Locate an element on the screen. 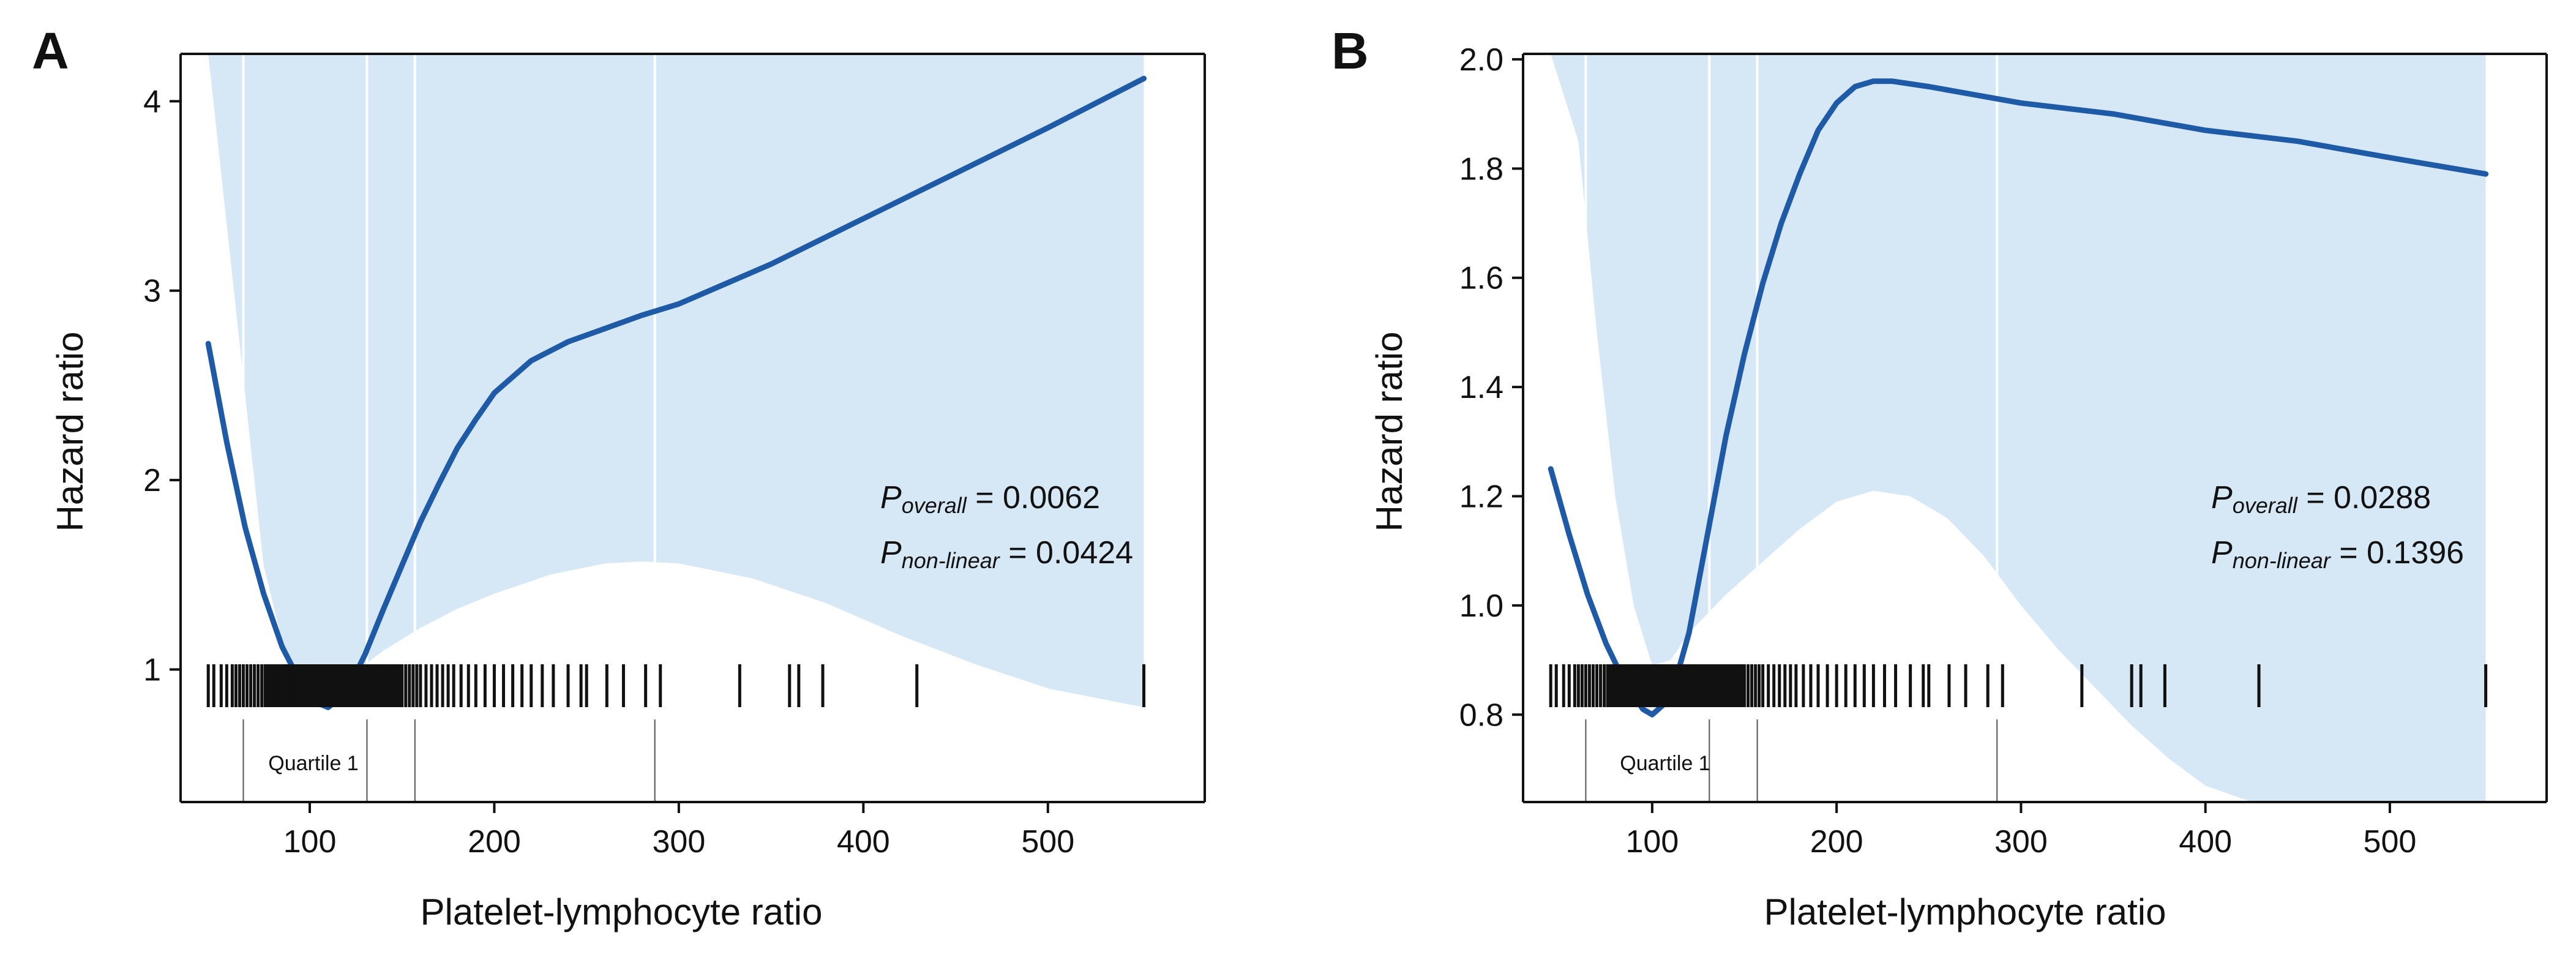 The height and width of the screenshot is (960, 2576). y-tick-label: 3 is located at coordinates (152, 291).